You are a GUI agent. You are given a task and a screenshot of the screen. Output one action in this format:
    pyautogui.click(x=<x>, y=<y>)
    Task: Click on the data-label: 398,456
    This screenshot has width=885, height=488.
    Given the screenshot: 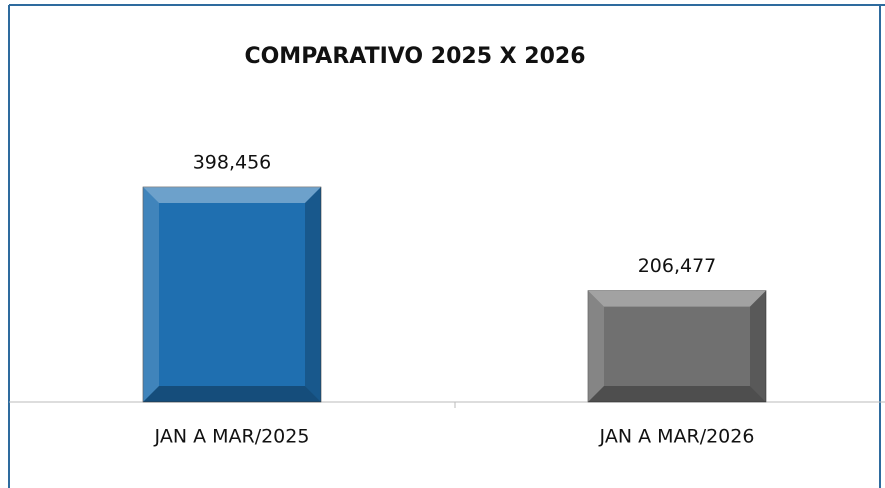 What is the action you would take?
    pyautogui.click(x=232, y=163)
    